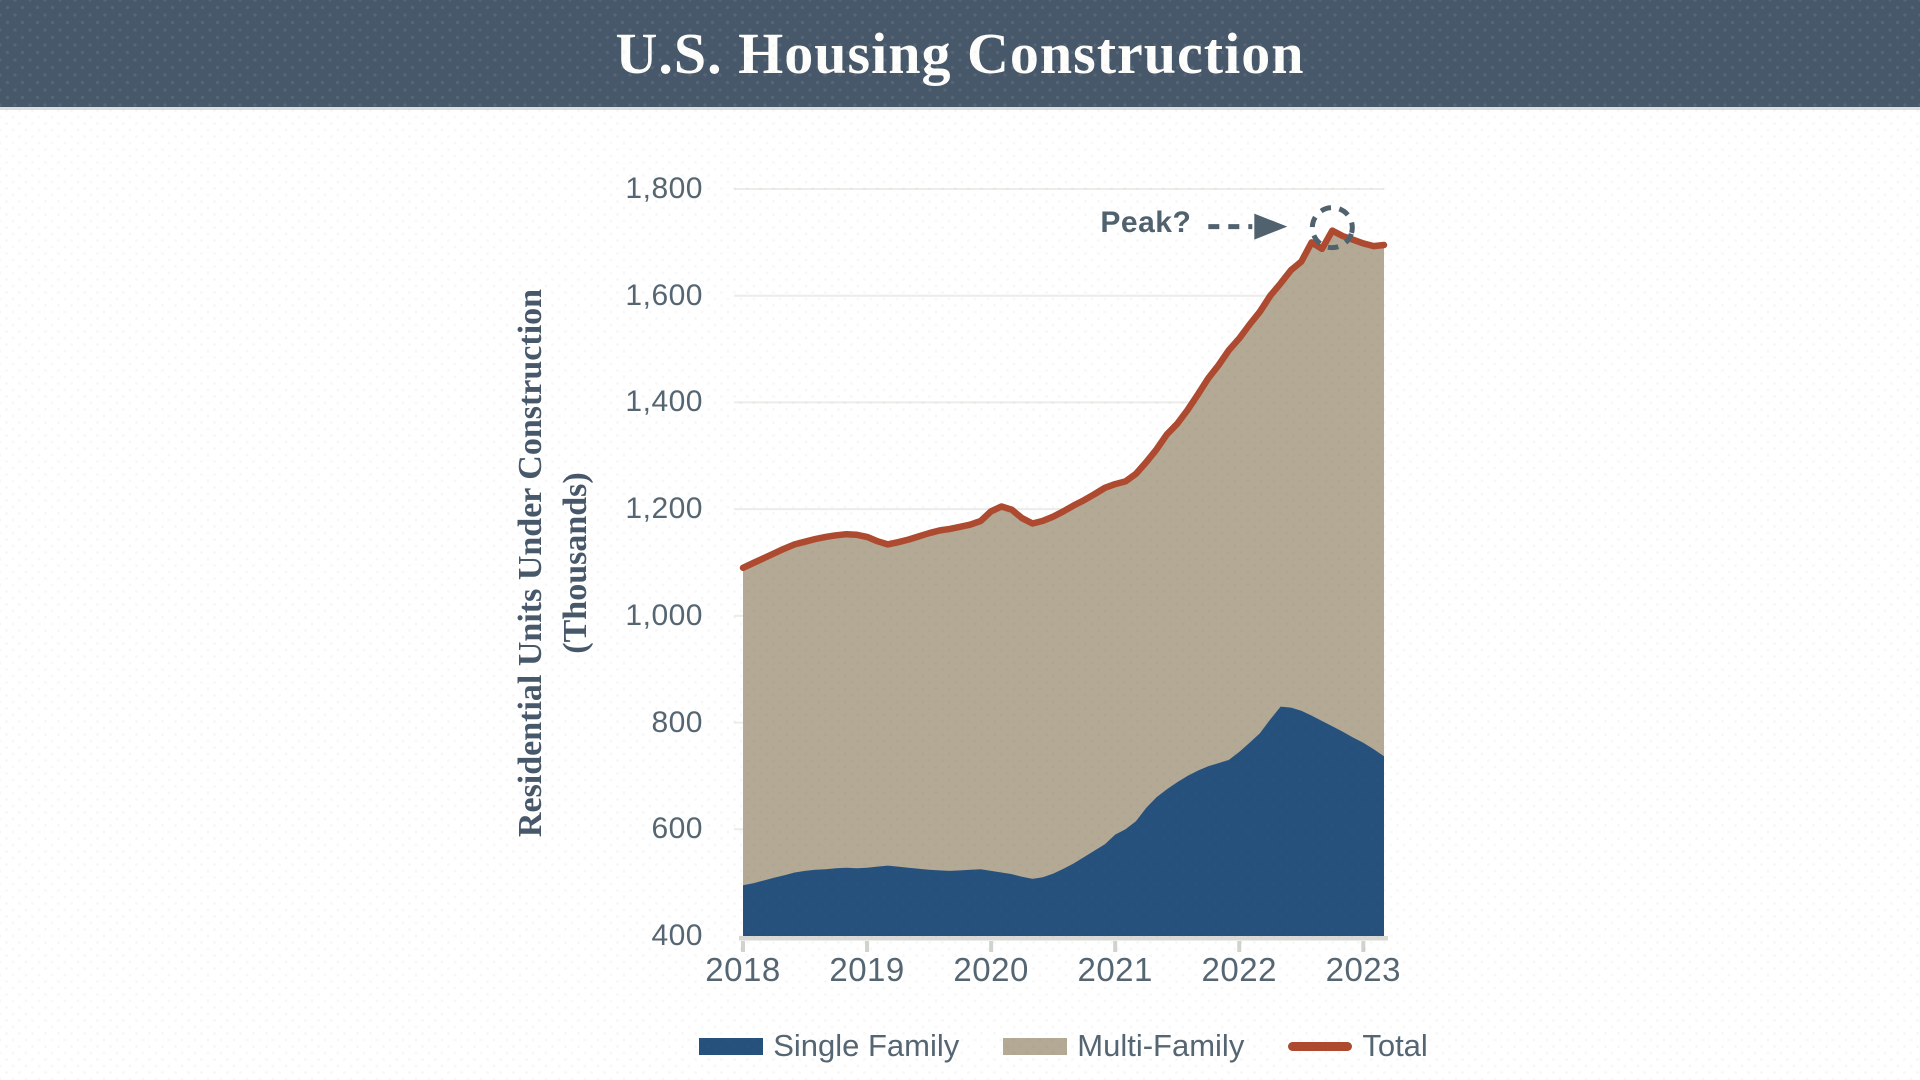 This screenshot has height=1080, width=1920. I want to click on y-tick-label-1,000: 1,000, so click(664, 615).